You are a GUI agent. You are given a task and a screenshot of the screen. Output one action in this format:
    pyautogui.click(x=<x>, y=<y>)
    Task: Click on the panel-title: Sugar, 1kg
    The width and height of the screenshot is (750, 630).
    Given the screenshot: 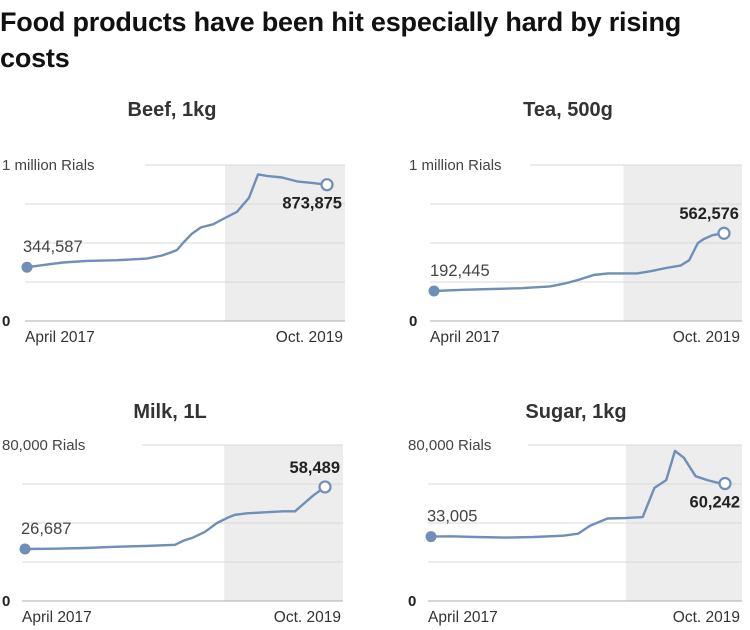 What is the action you would take?
    pyautogui.click(x=575, y=412)
    